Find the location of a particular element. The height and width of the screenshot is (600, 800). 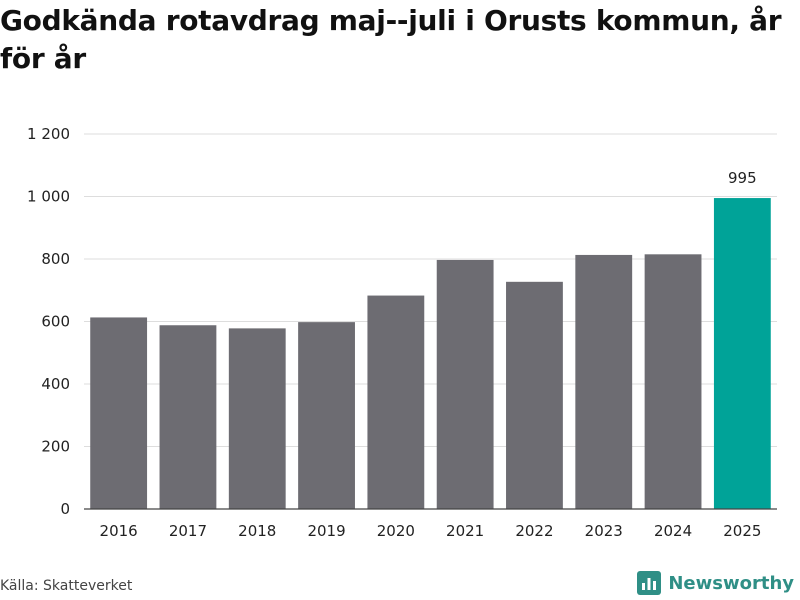

y-tick-label: 600 is located at coordinates (55, 322).